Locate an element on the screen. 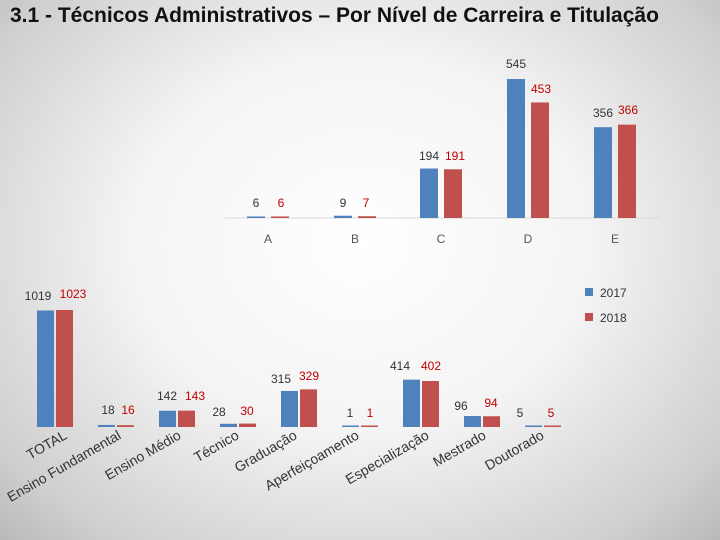 This screenshot has width=720, height=540. chart1-data-label-2018: 7 is located at coordinates (366, 203).